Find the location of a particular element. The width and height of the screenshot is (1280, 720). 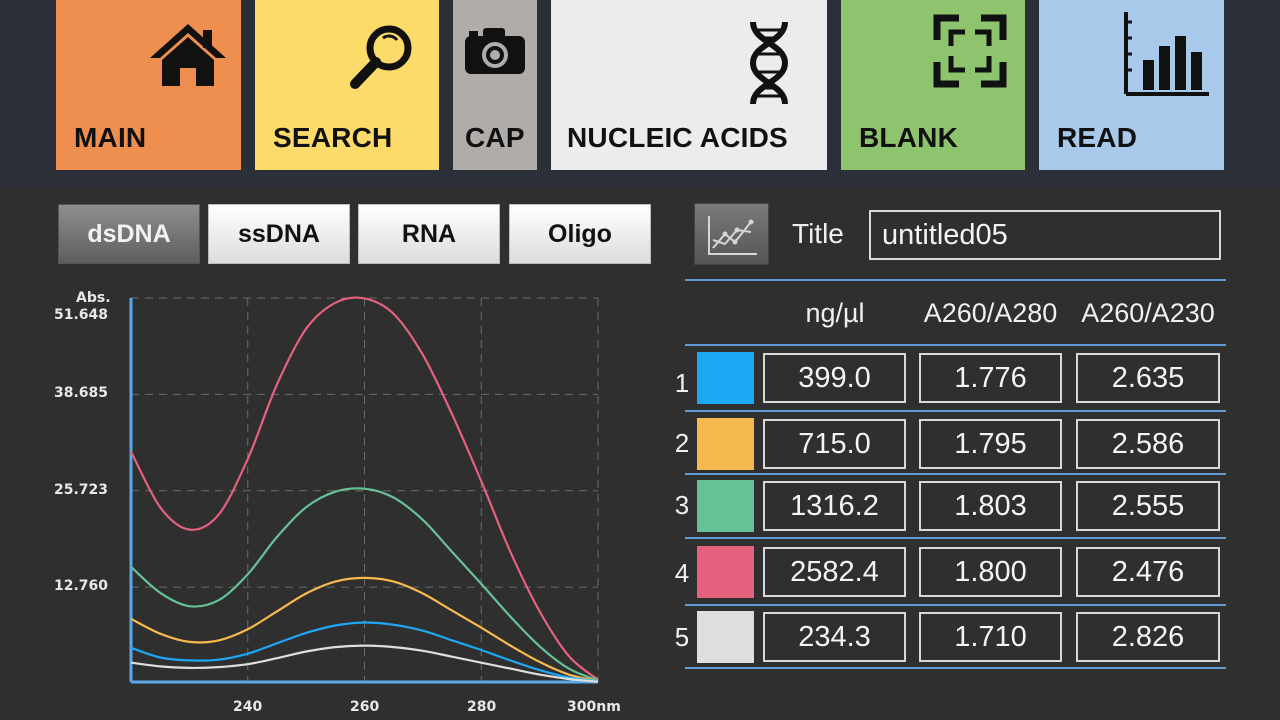

column-header-ng-ul: ng/µl is located at coordinates (835, 313).